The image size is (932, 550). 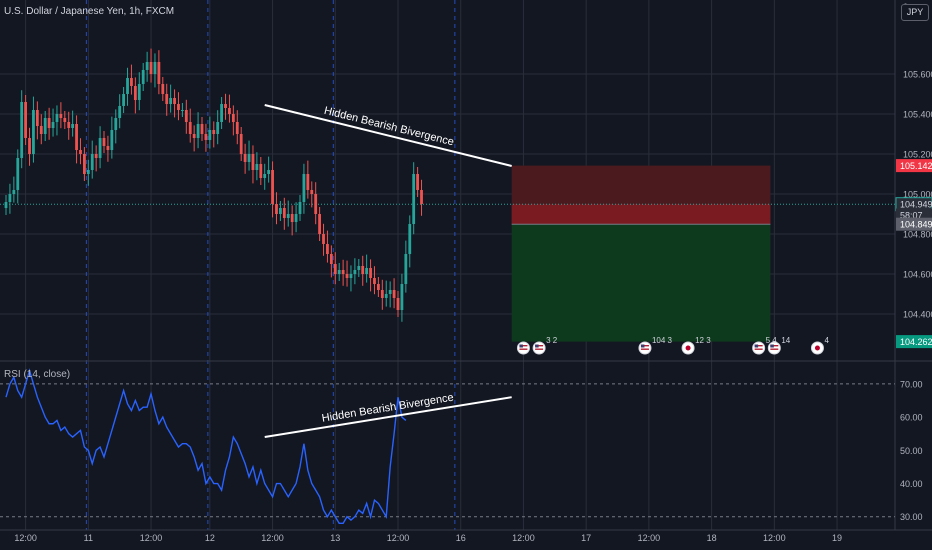 What do you see at coordinates (917, 155) in the screenshot?
I see `price-tick-label: 105.200` at bounding box center [917, 155].